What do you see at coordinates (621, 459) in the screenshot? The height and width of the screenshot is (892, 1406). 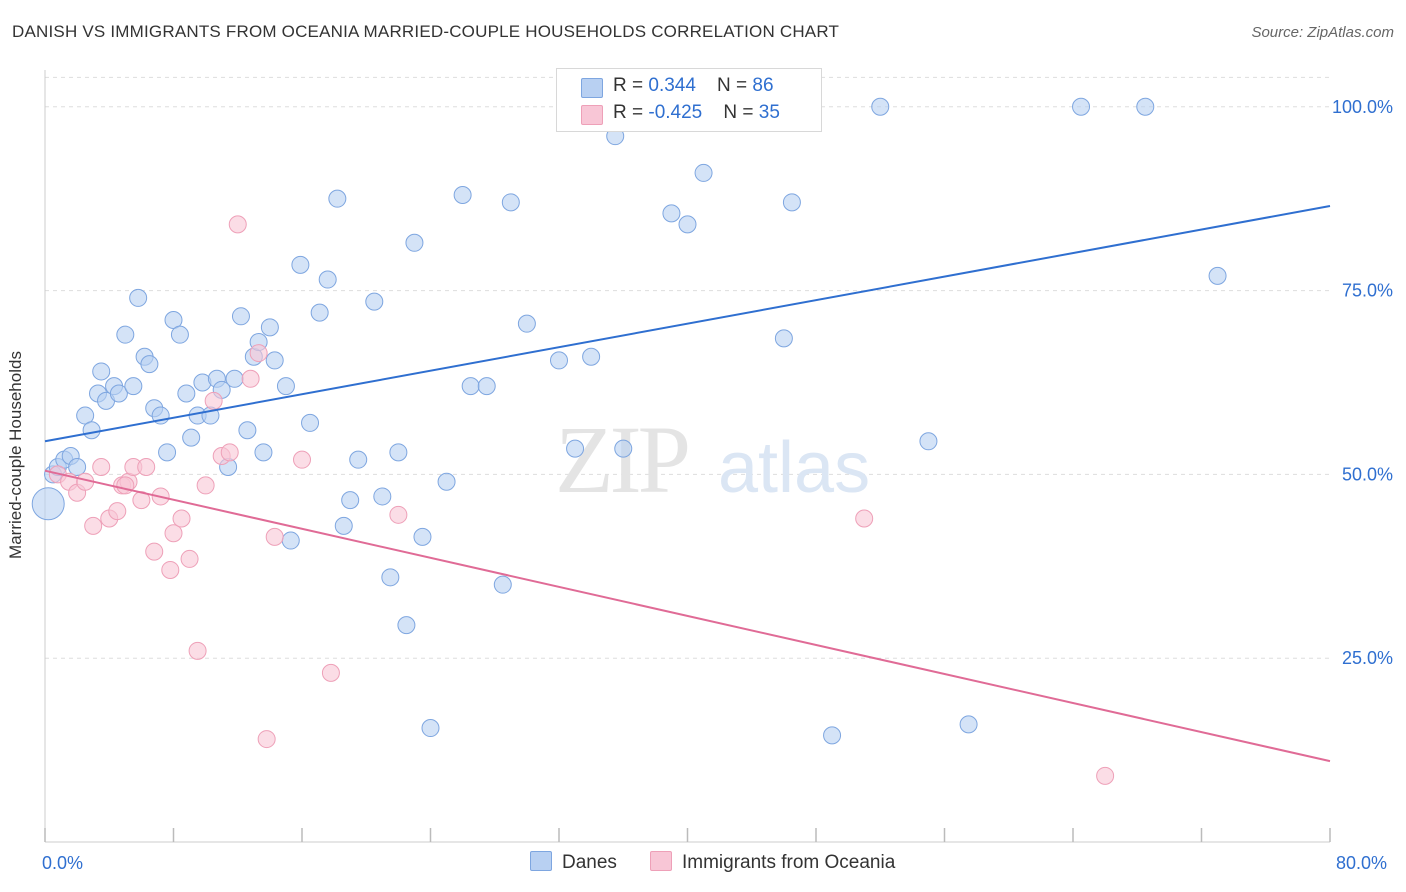 I see `watermark-zip: ZIP` at bounding box center [621, 459].